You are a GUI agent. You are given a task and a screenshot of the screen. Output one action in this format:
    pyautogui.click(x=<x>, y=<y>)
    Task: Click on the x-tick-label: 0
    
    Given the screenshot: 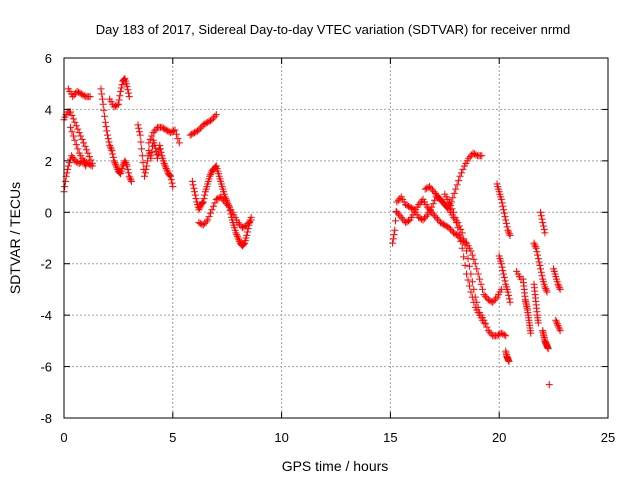 What is the action you would take?
    pyautogui.click(x=63, y=437)
    